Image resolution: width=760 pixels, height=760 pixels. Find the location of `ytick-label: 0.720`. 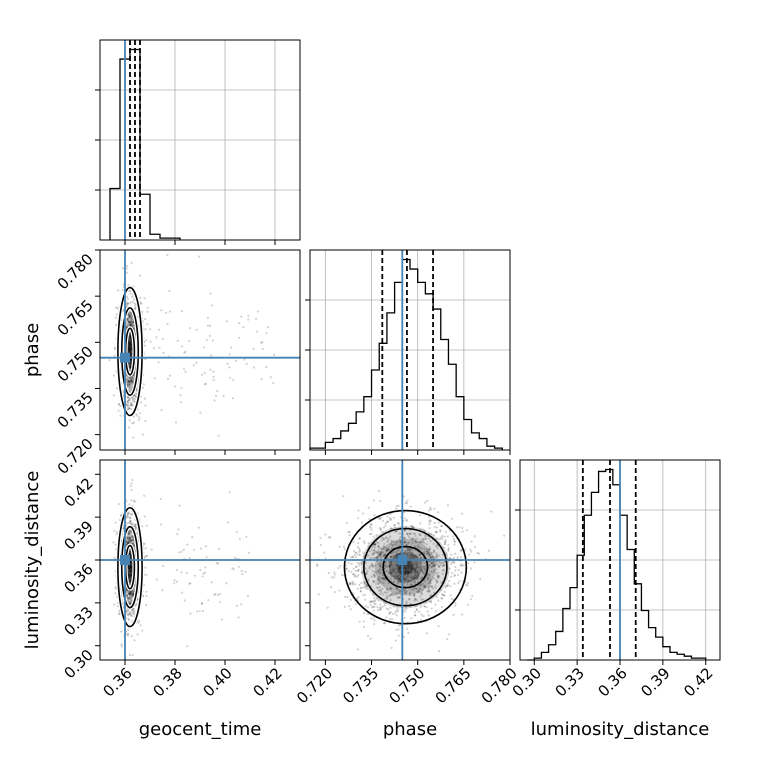

ytick-label: 0.720 is located at coordinates (75, 456).